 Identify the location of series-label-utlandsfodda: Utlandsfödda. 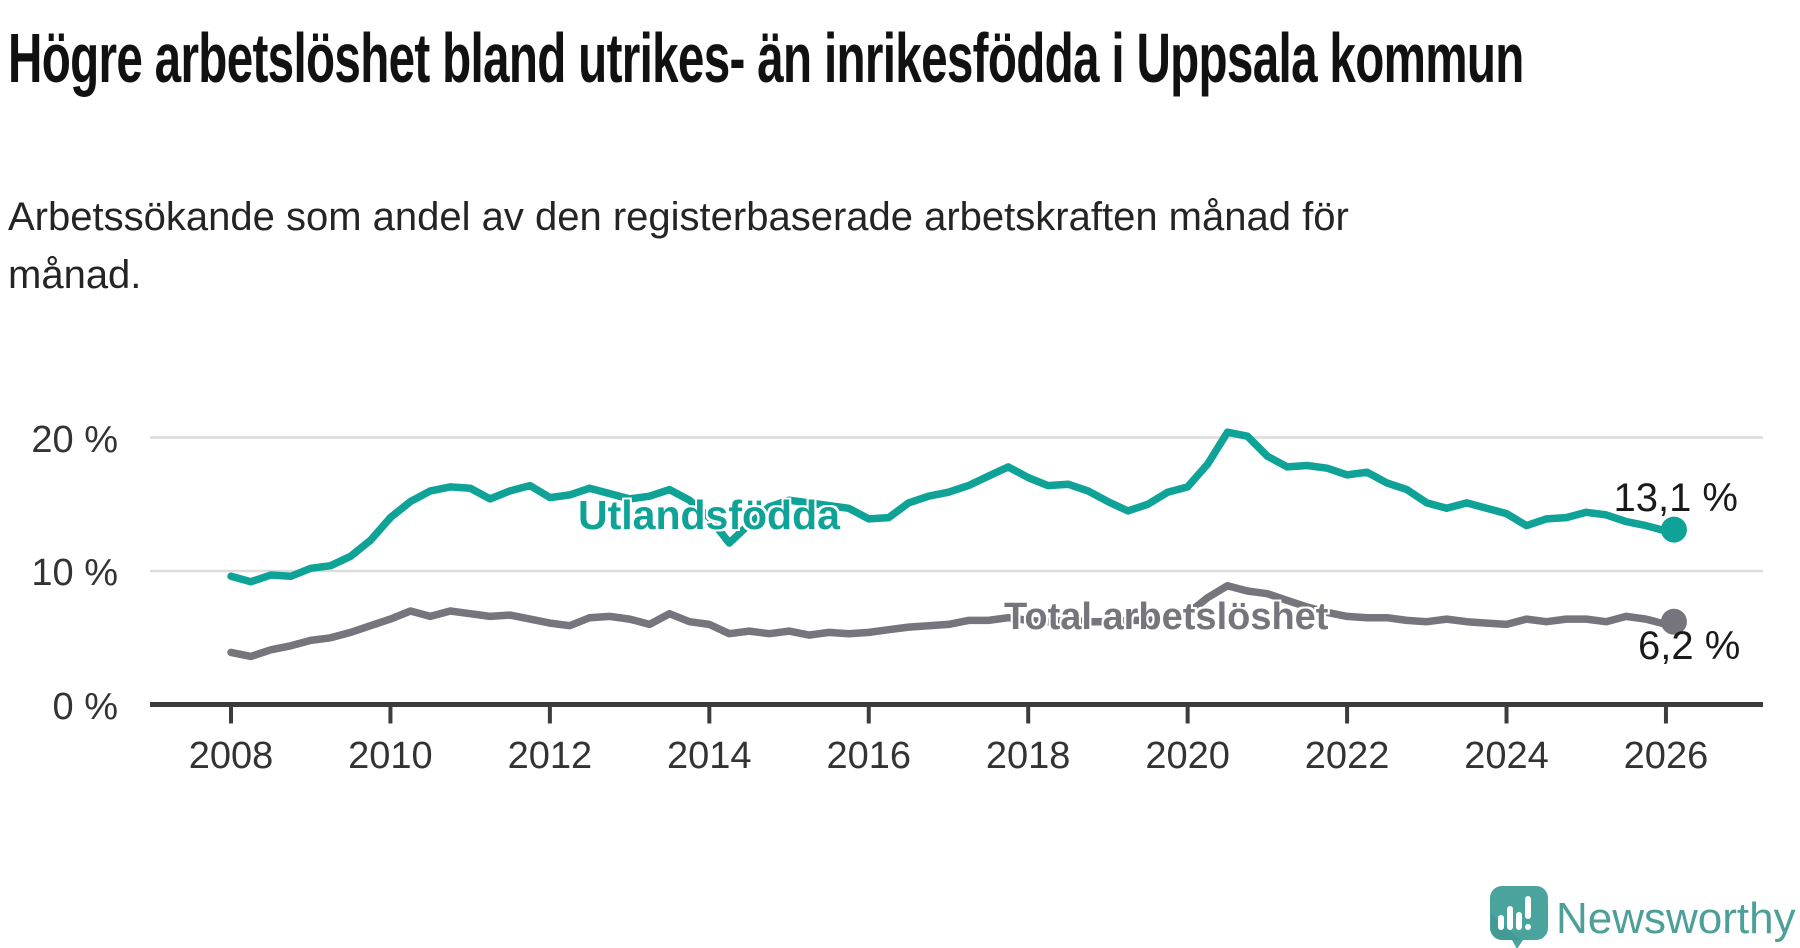
(709, 515).